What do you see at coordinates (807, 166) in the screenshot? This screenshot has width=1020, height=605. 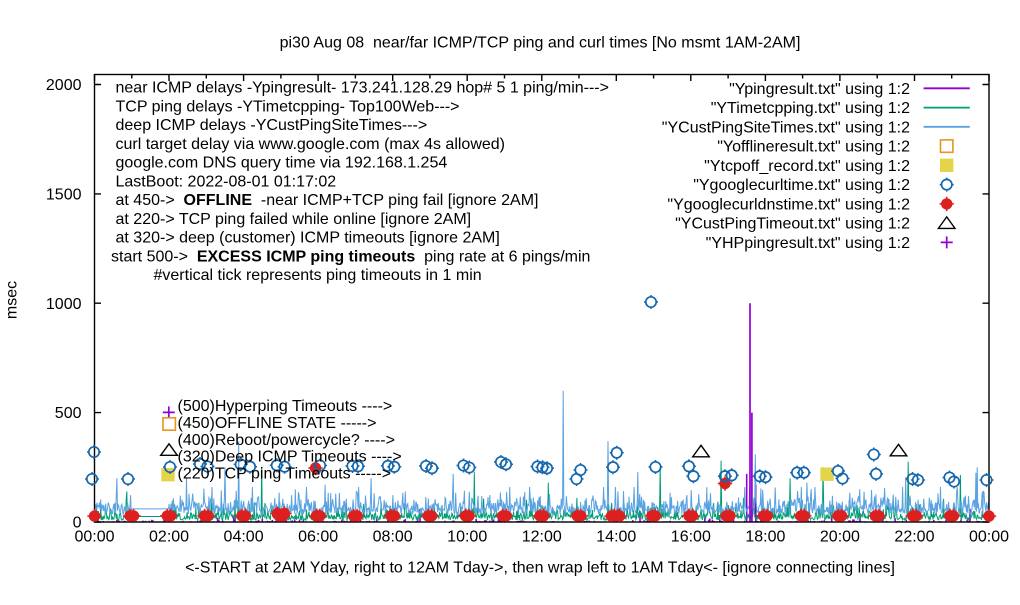 I see `svg-text: "Ytcpoff_record.txt" using 1:2` at bounding box center [807, 166].